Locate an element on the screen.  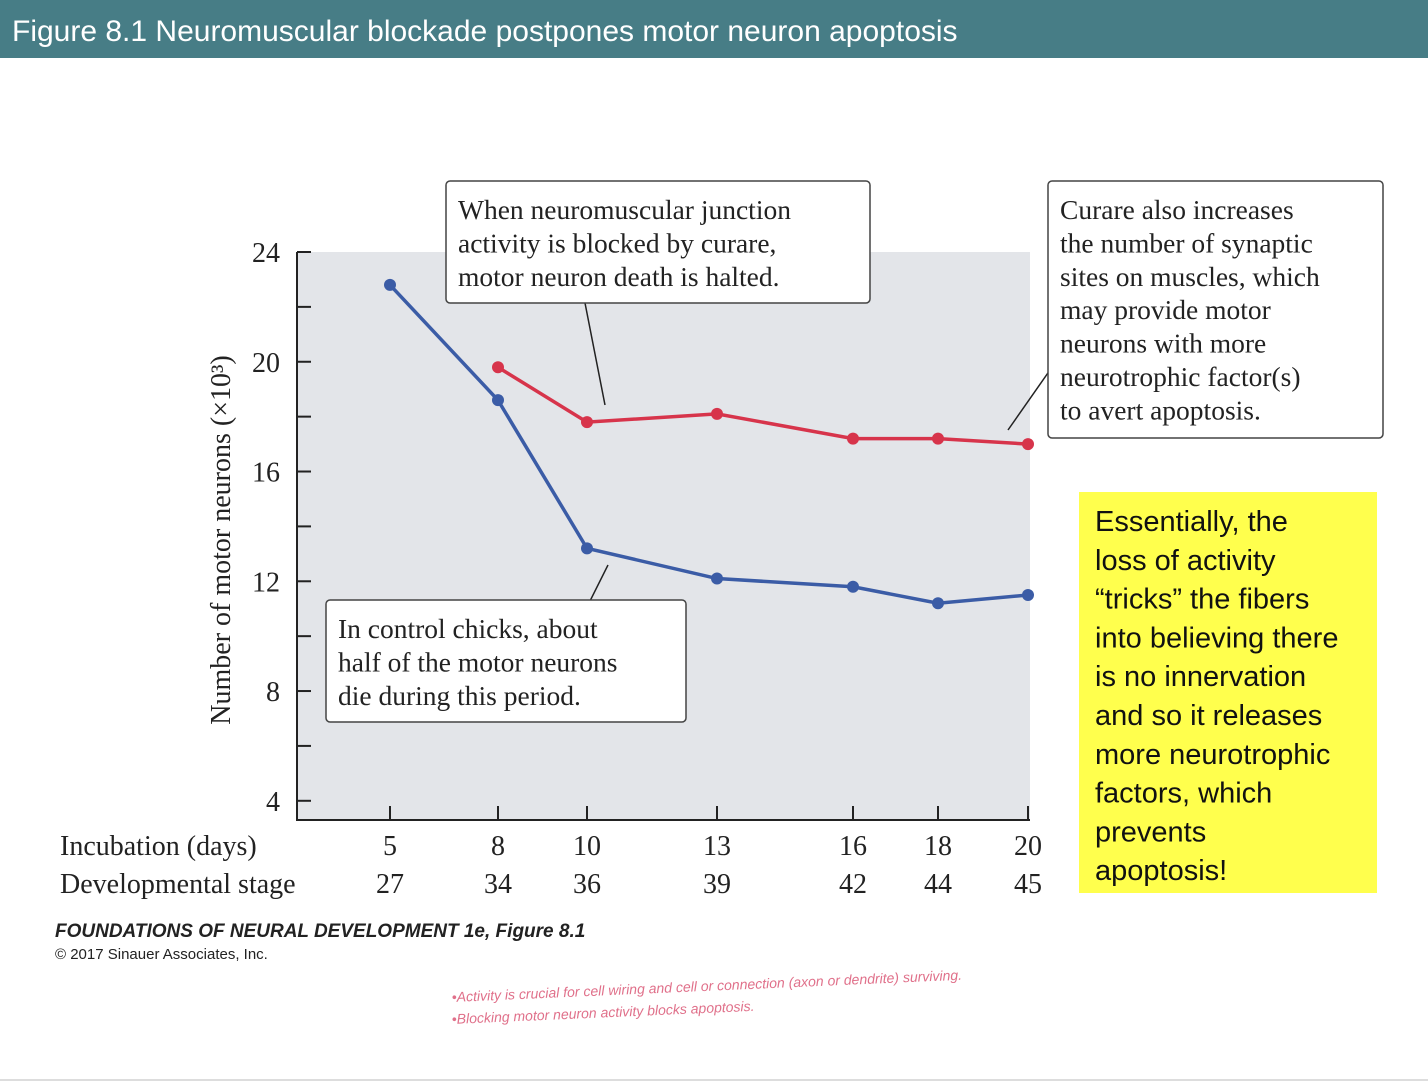
x2-tick-label: 45 is located at coordinates (1028, 884).